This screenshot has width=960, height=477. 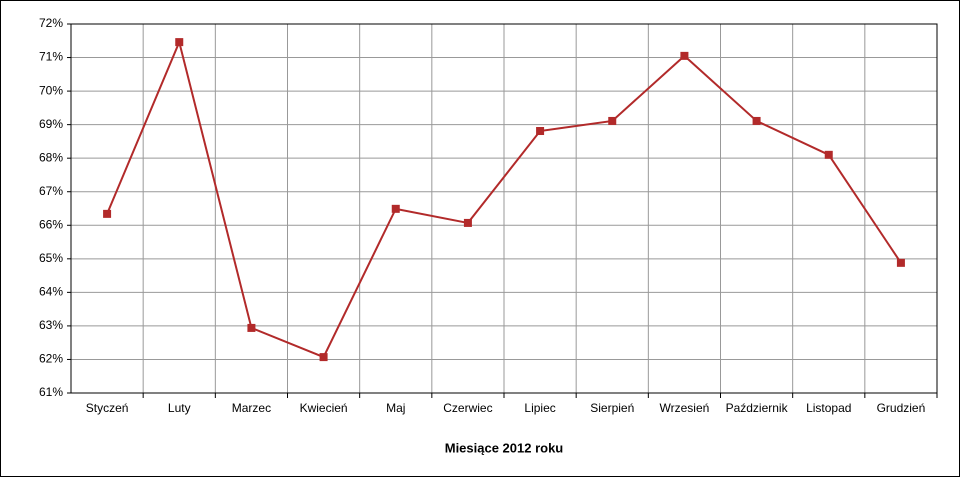 What do you see at coordinates (51, 57) in the screenshot?
I see `y-tick-label: 71%` at bounding box center [51, 57].